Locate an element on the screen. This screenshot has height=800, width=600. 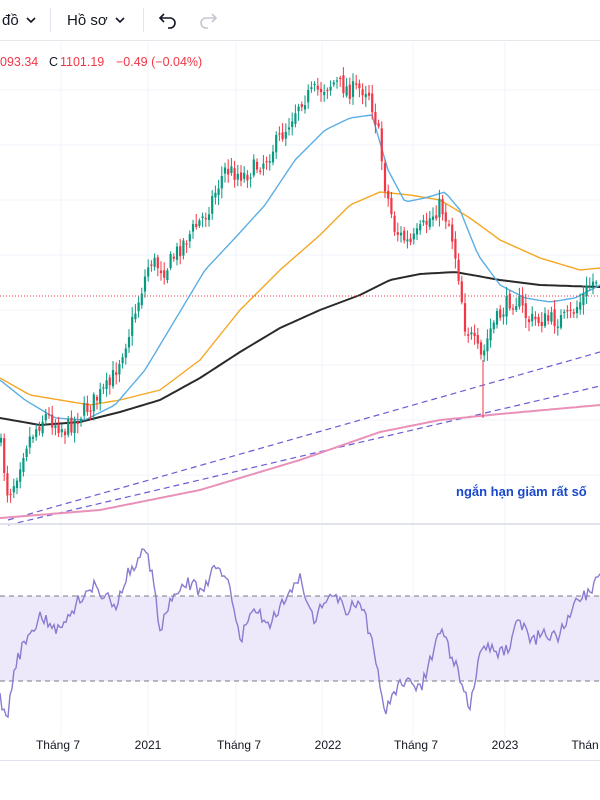
x-tick-label: 2021 is located at coordinates (148, 745).